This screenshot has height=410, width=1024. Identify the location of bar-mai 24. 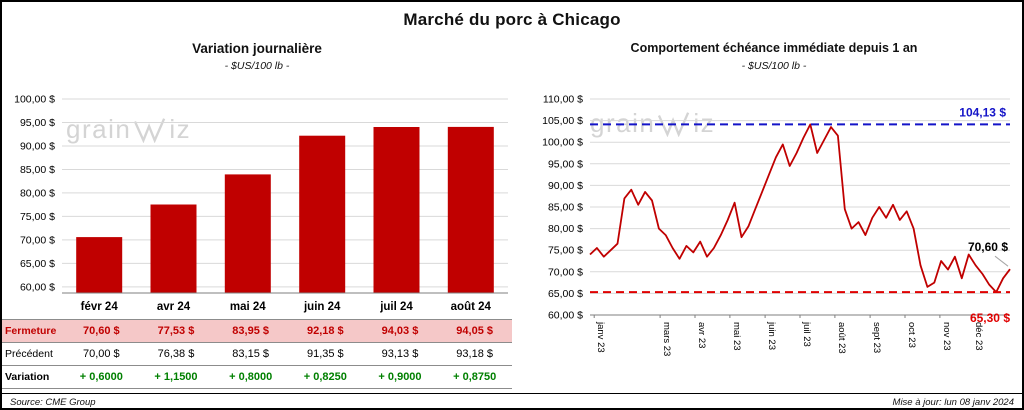
(247, 233).